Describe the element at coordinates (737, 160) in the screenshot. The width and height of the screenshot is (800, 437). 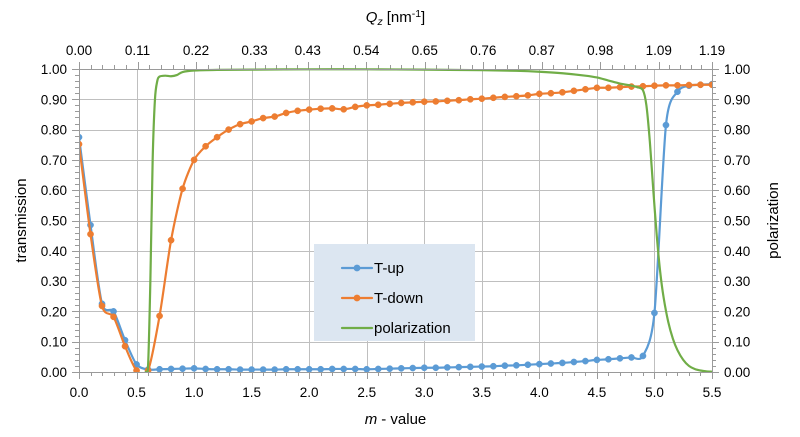
I see `ytick-label-right: 0.70` at that location.